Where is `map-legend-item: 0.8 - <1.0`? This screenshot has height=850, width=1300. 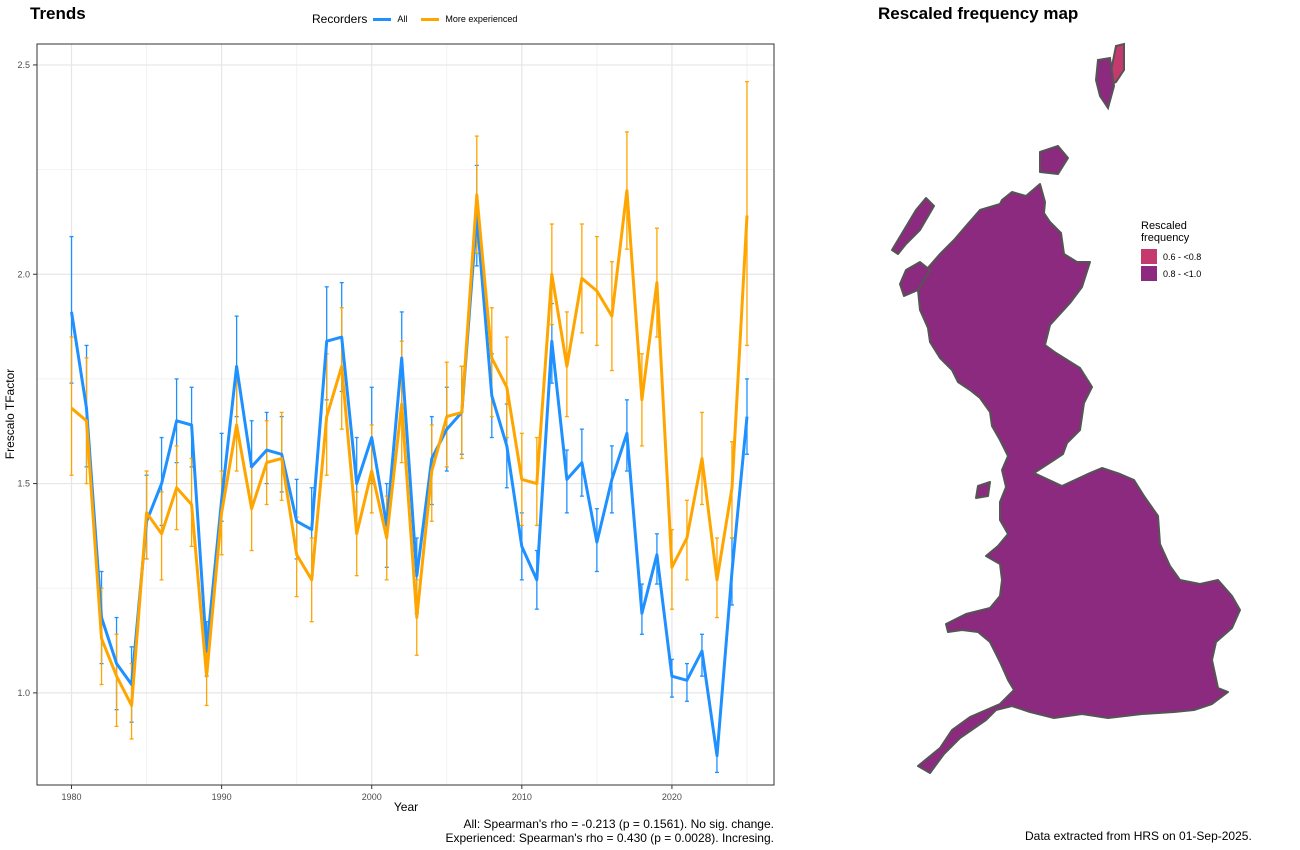 map-legend-item: 0.8 - <1.0 is located at coordinates (1171, 273).